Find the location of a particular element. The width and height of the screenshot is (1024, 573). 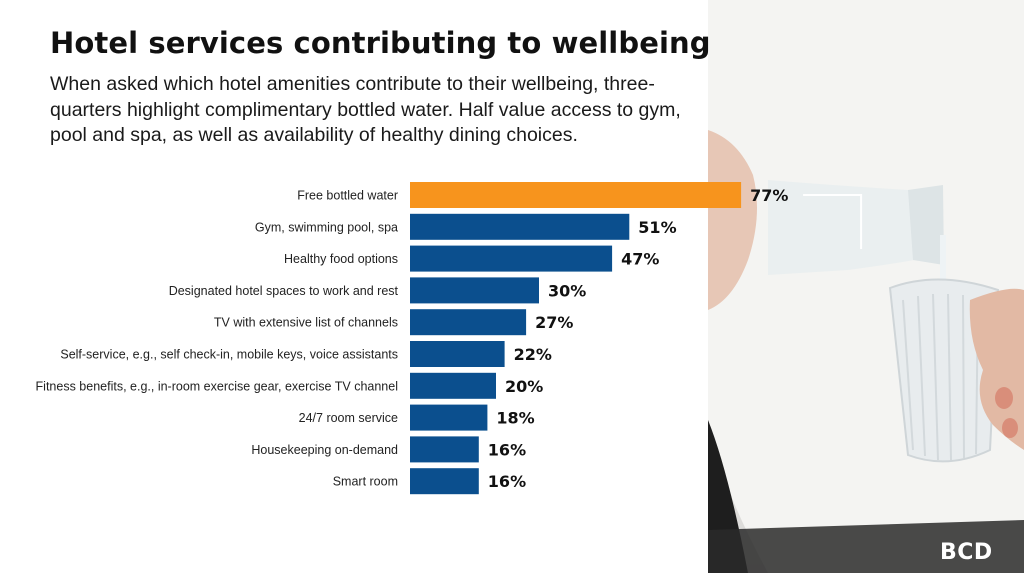

value-label-4: 27% is located at coordinates (554, 322).